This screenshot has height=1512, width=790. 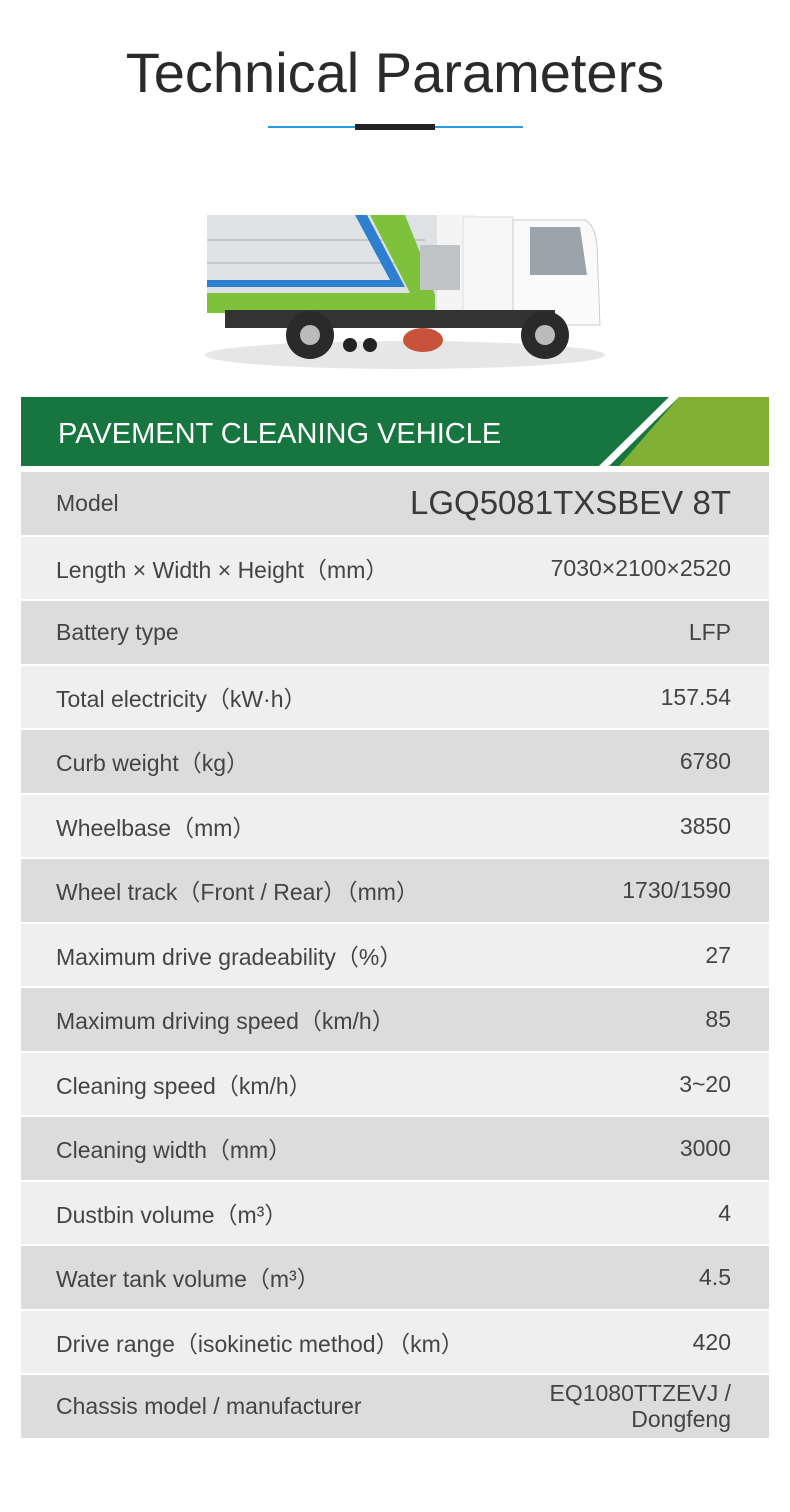 What do you see at coordinates (711, 1341) in the screenshot?
I see `spec-value: 420` at bounding box center [711, 1341].